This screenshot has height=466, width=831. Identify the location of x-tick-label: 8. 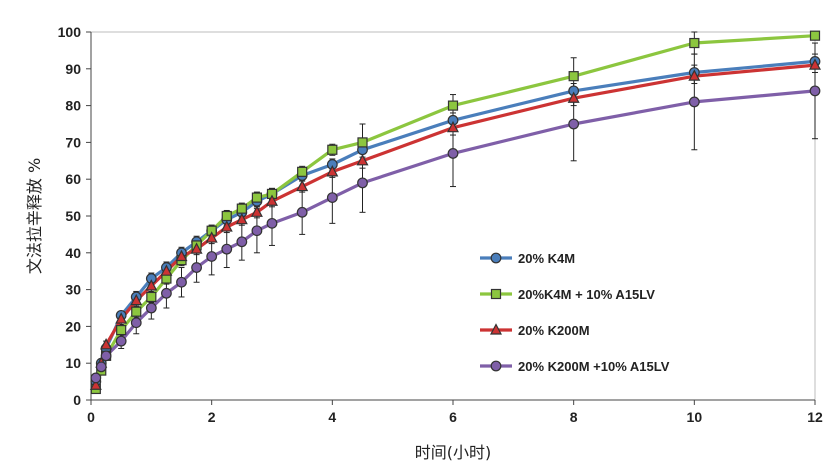
(574, 417).